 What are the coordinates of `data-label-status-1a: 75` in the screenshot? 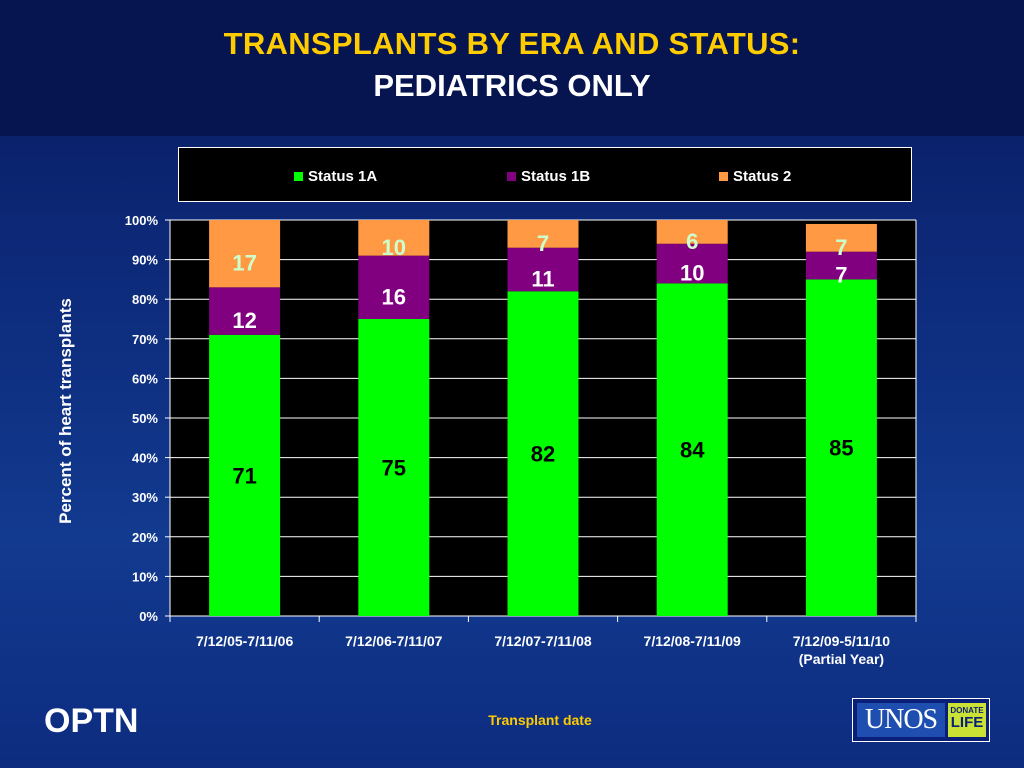 It's located at (394, 468).